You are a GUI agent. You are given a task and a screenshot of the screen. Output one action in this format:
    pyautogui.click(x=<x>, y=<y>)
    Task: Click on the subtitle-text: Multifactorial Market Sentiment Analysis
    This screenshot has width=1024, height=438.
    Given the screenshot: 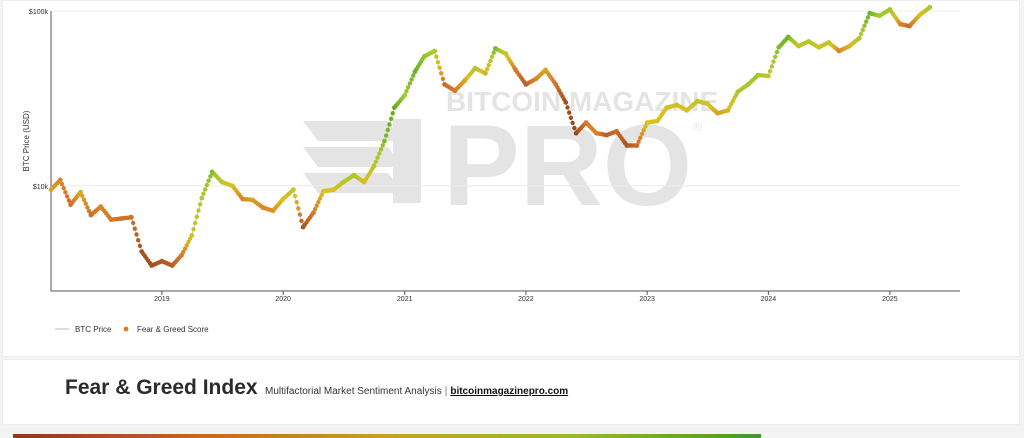 What is the action you would take?
    pyautogui.click(x=353, y=391)
    